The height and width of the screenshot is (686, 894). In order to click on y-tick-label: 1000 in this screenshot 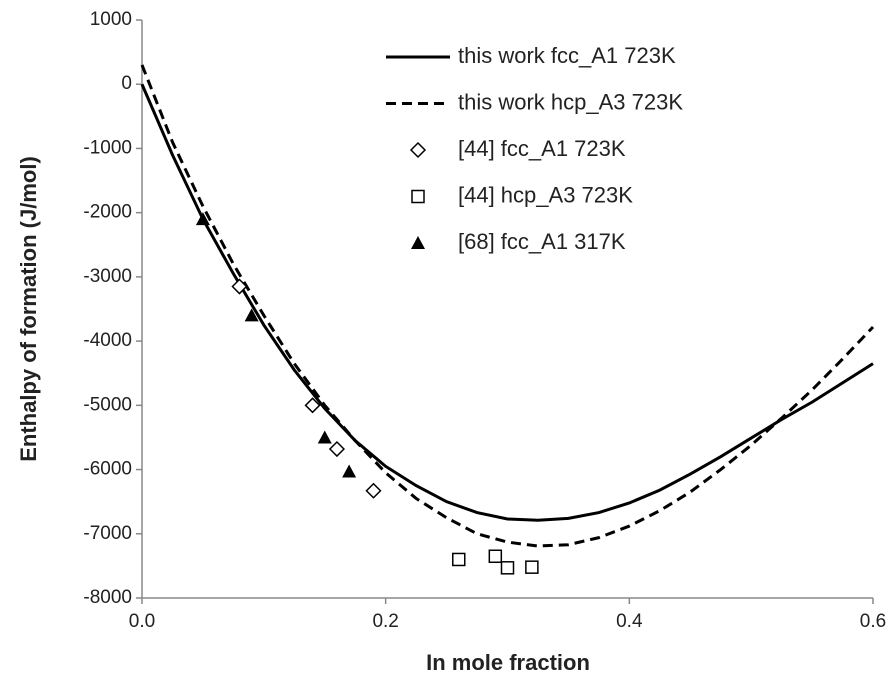, I will do `click(111, 19)`.